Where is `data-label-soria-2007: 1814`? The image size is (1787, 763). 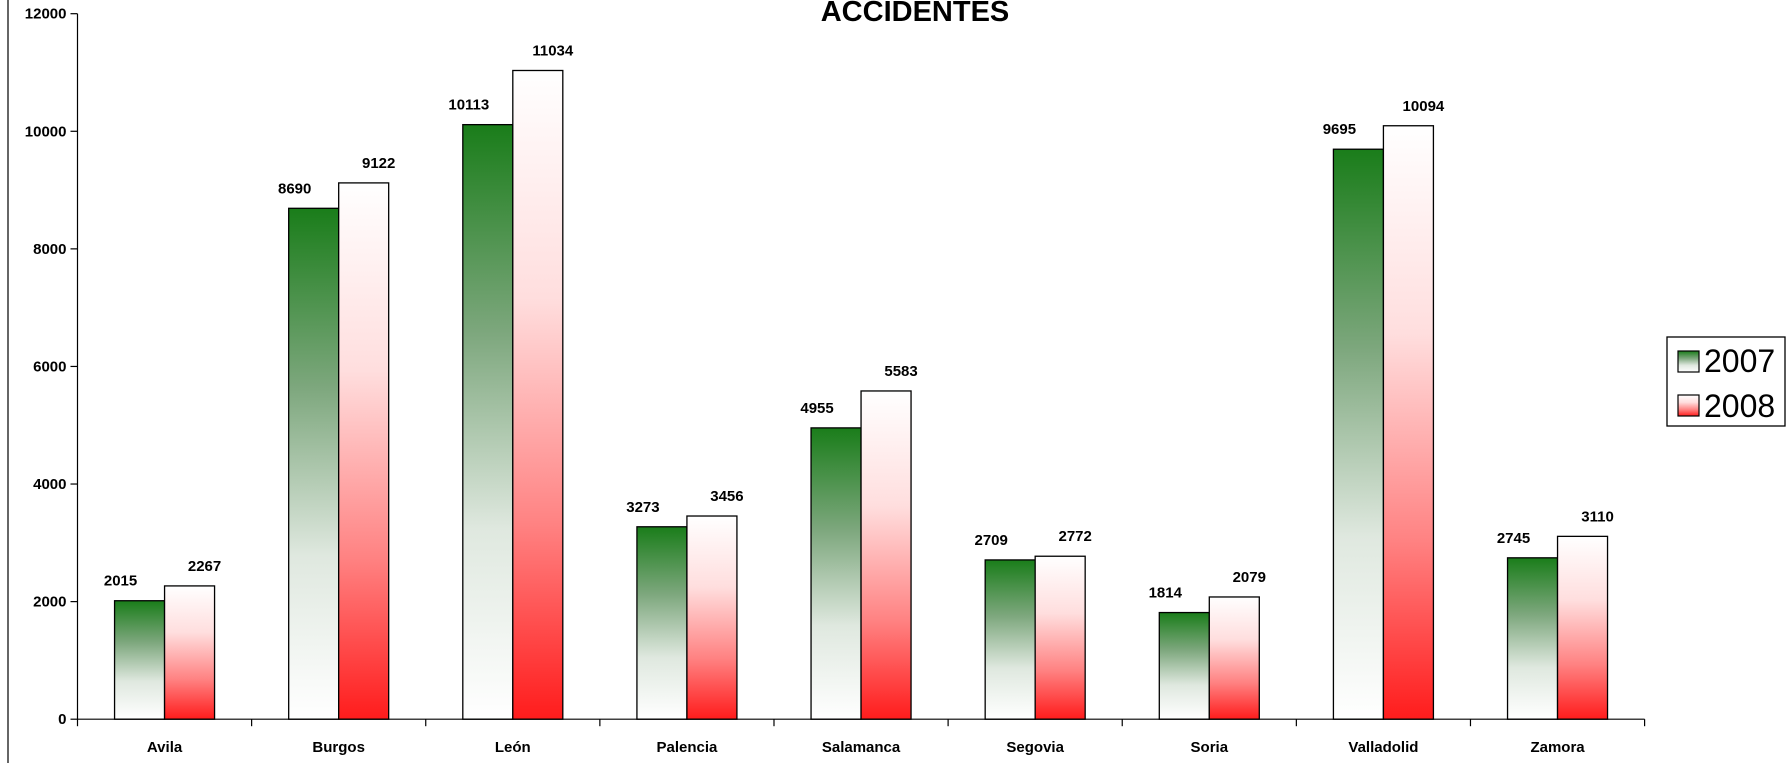
data-label-soria-2007: 1814 is located at coordinates (1166, 593).